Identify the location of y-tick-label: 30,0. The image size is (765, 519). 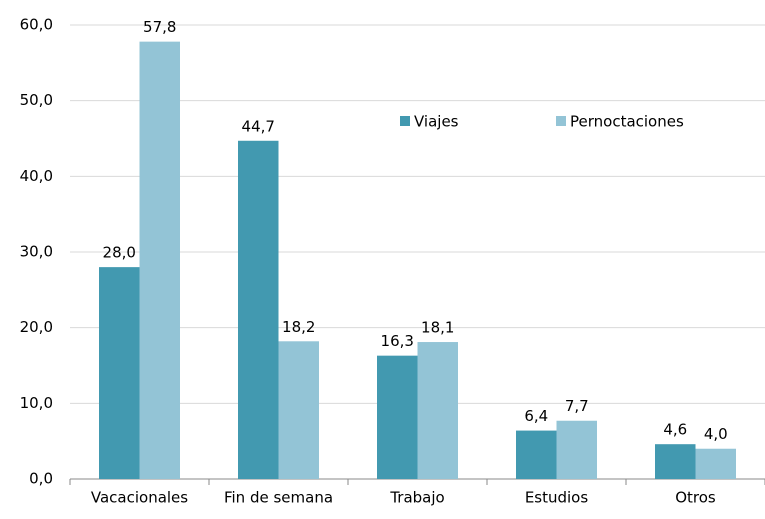
(36, 252).